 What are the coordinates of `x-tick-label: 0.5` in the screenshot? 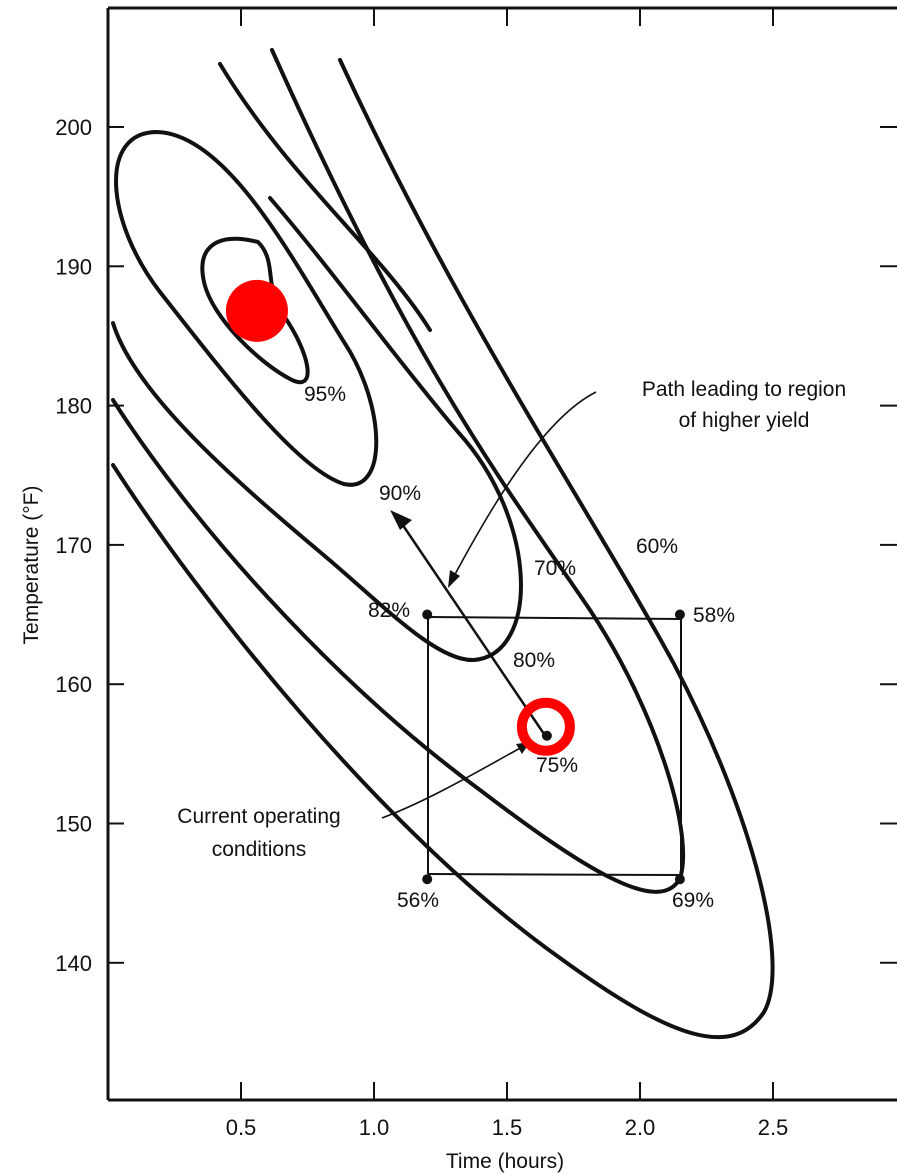 It's located at (241, 1127).